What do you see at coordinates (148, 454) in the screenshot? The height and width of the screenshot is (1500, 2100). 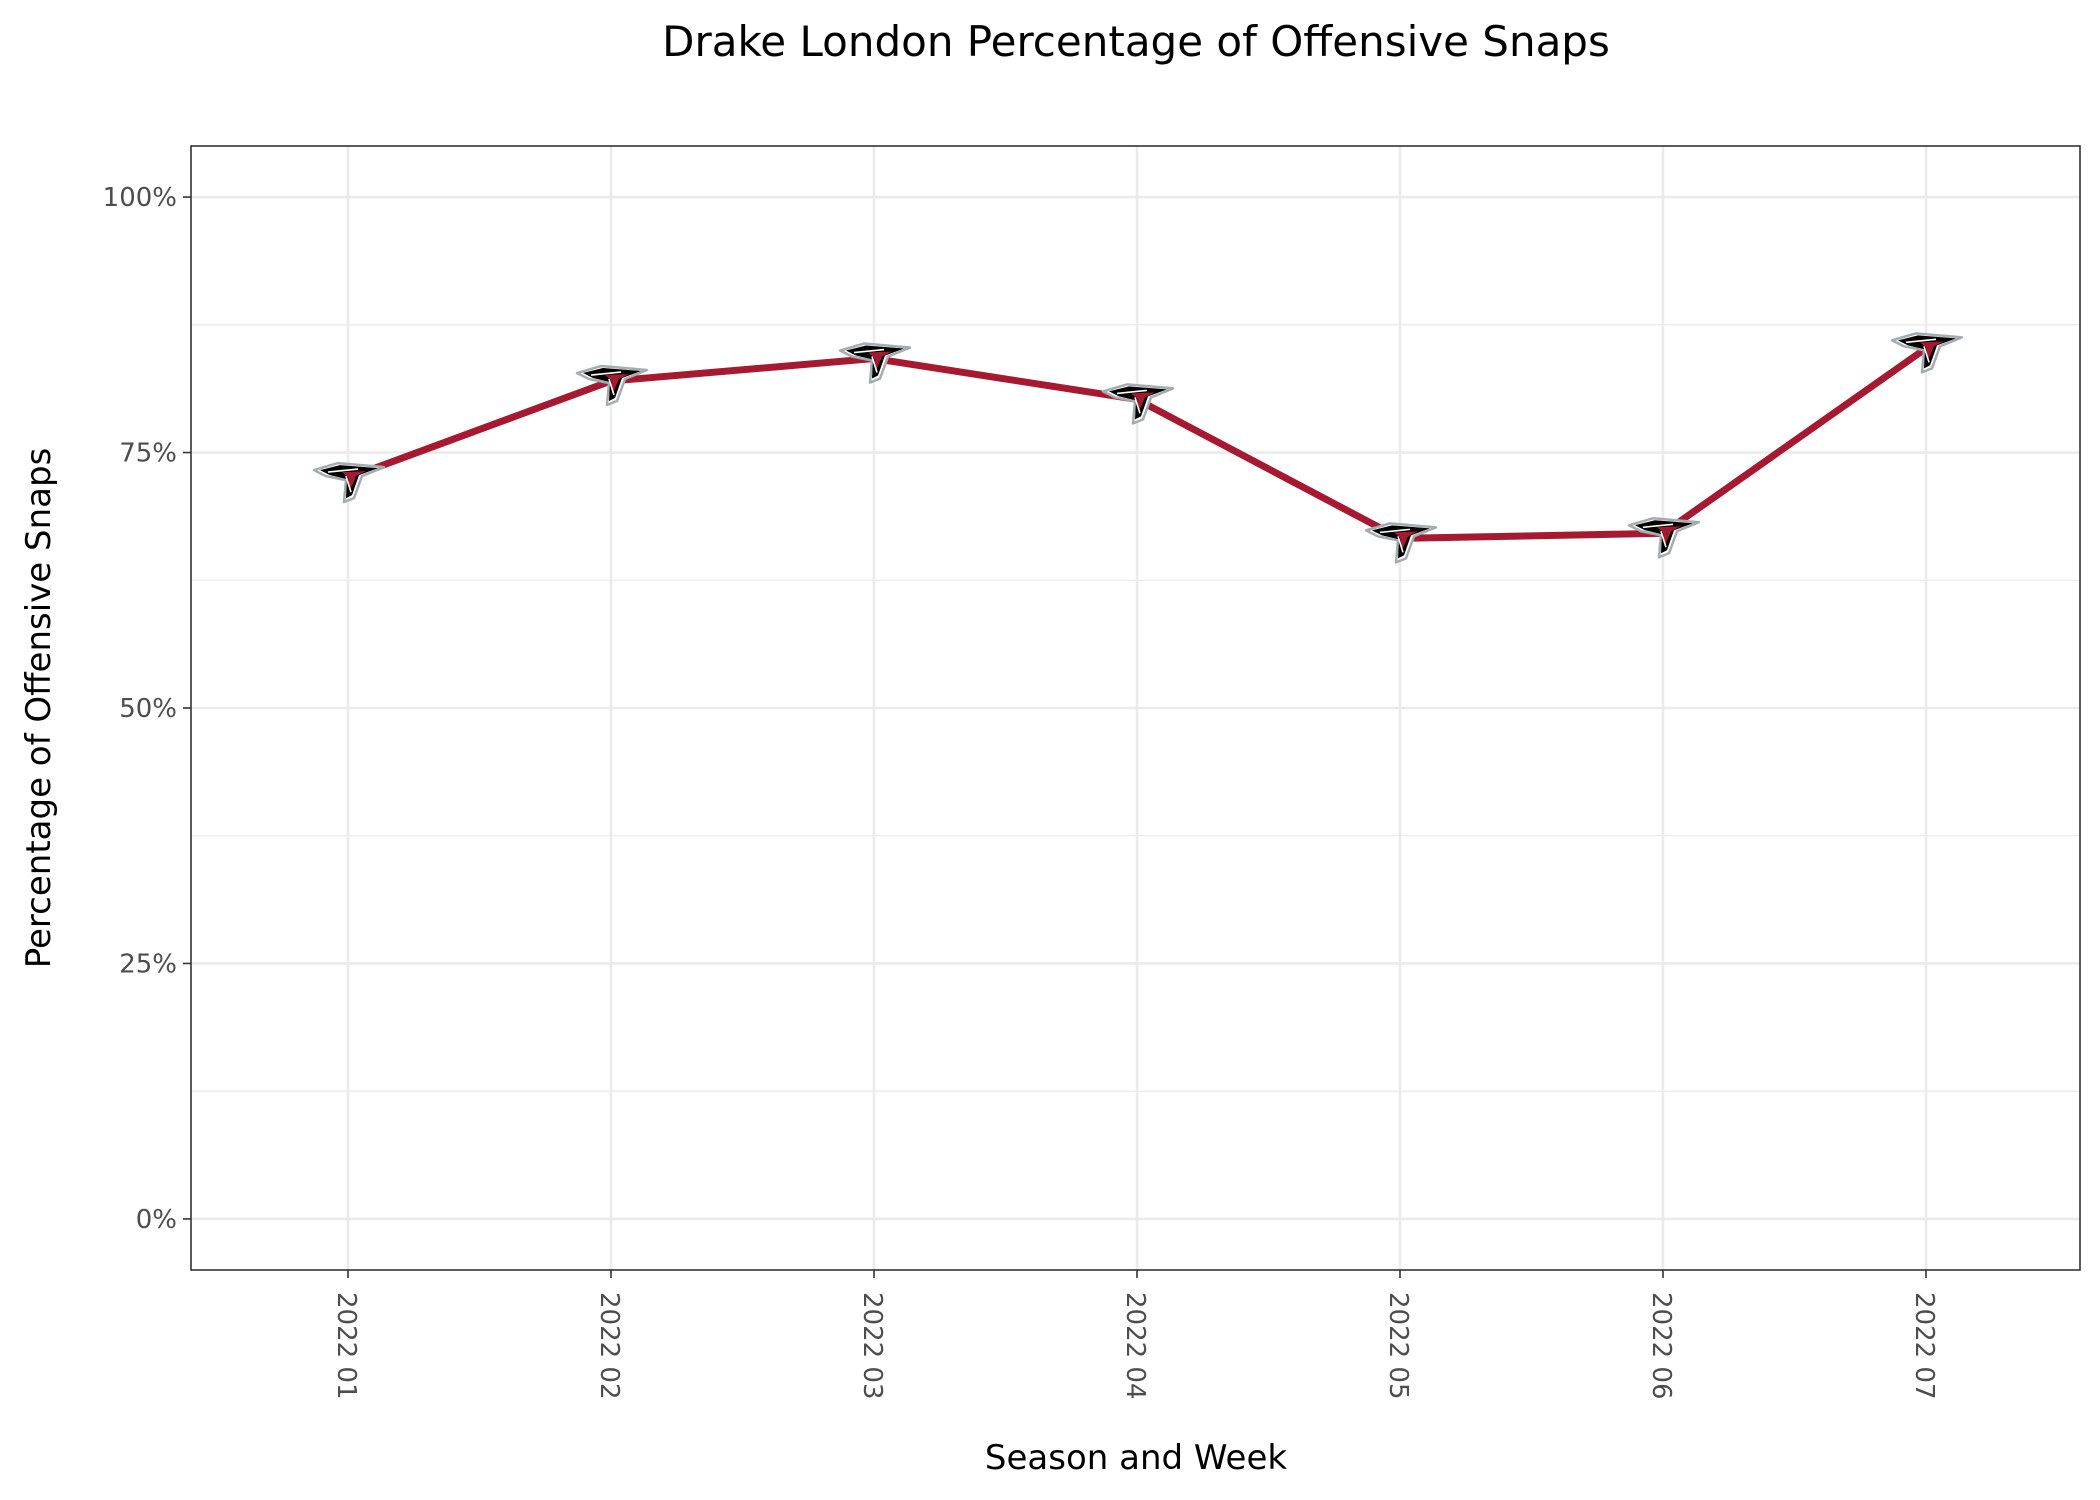 I see `y-tick-label: 75%` at bounding box center [148, 454].